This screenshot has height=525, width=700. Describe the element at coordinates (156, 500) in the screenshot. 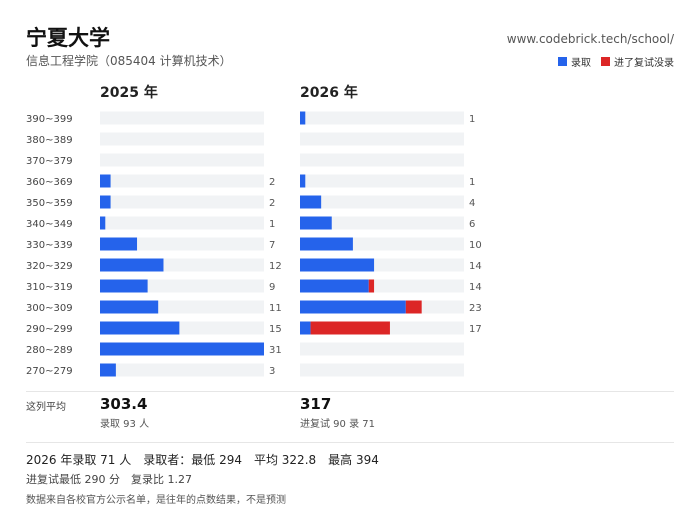

I see `footer-note: 数据来自各校官方公示名单，是往年的点数结果，不是预测` at that location.